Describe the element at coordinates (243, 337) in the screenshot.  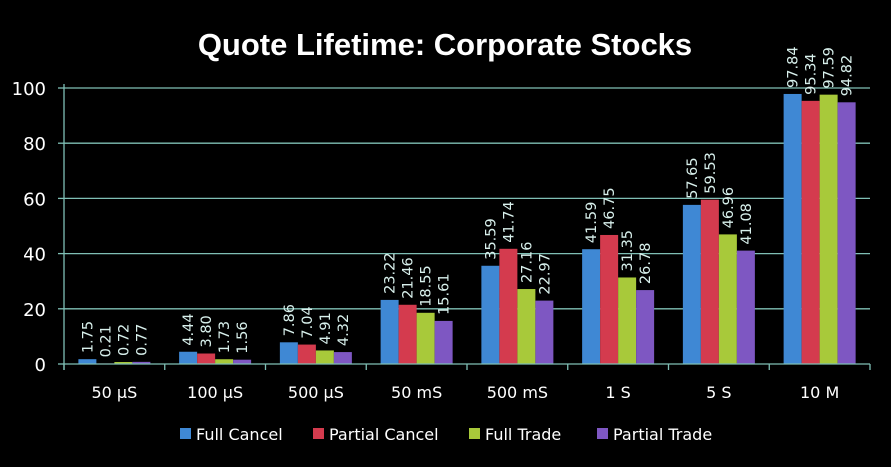
I see `data-label: 1.56` at that location.